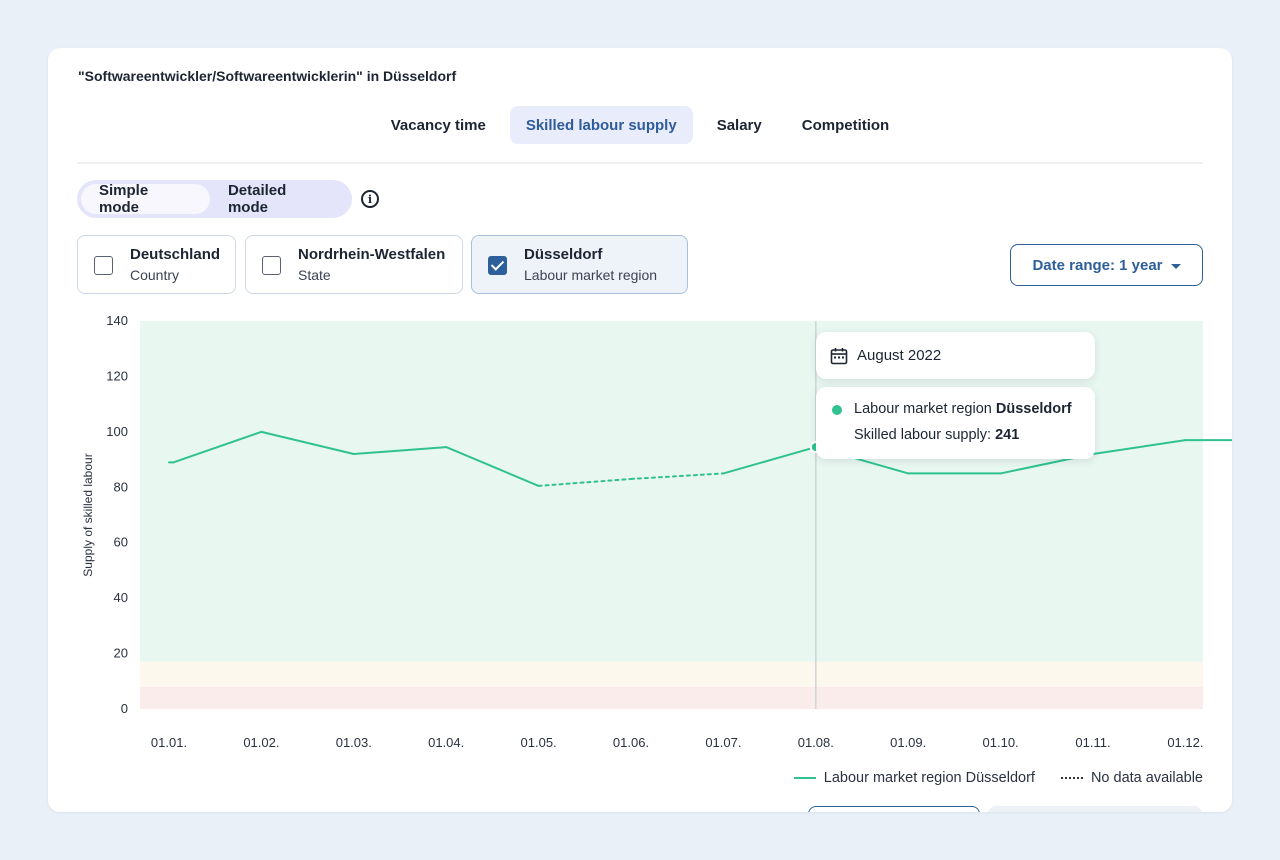  Describe the element at coordinates (117, 431) in the screenshot. I see `y-tick-label: 100` at that location.